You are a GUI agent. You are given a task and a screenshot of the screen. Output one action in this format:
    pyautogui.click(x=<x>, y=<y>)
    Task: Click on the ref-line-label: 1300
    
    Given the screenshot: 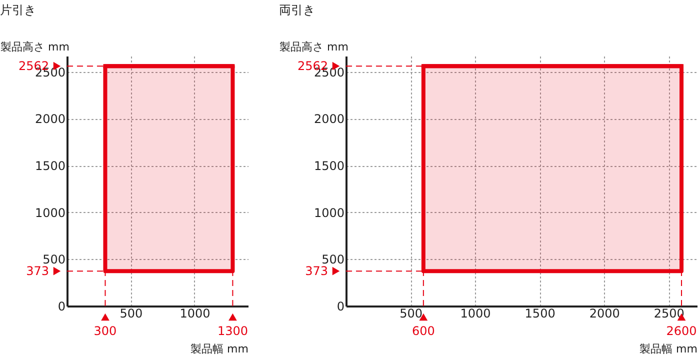 What is the action you would take?
    pyautogui.click(x=232, y=331)
    